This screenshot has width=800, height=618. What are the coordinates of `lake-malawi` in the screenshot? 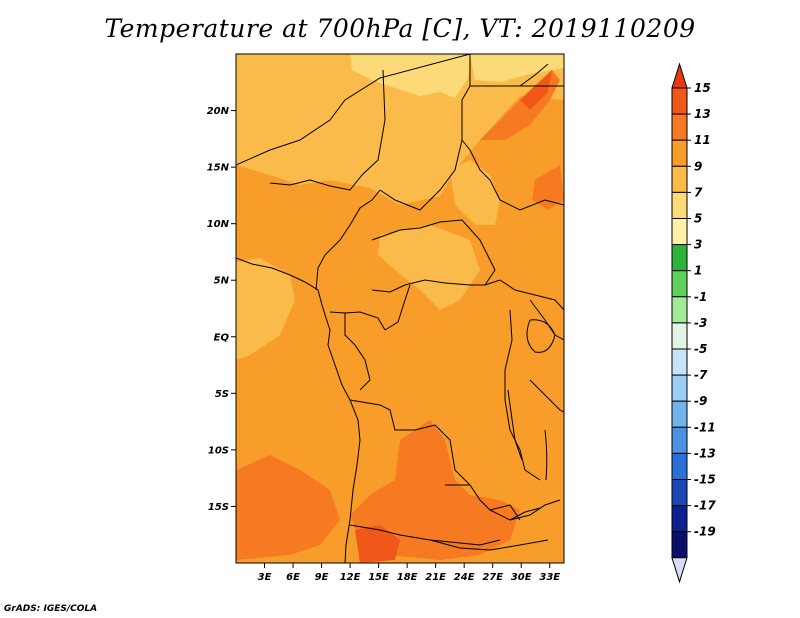 It's located at (546, 455).